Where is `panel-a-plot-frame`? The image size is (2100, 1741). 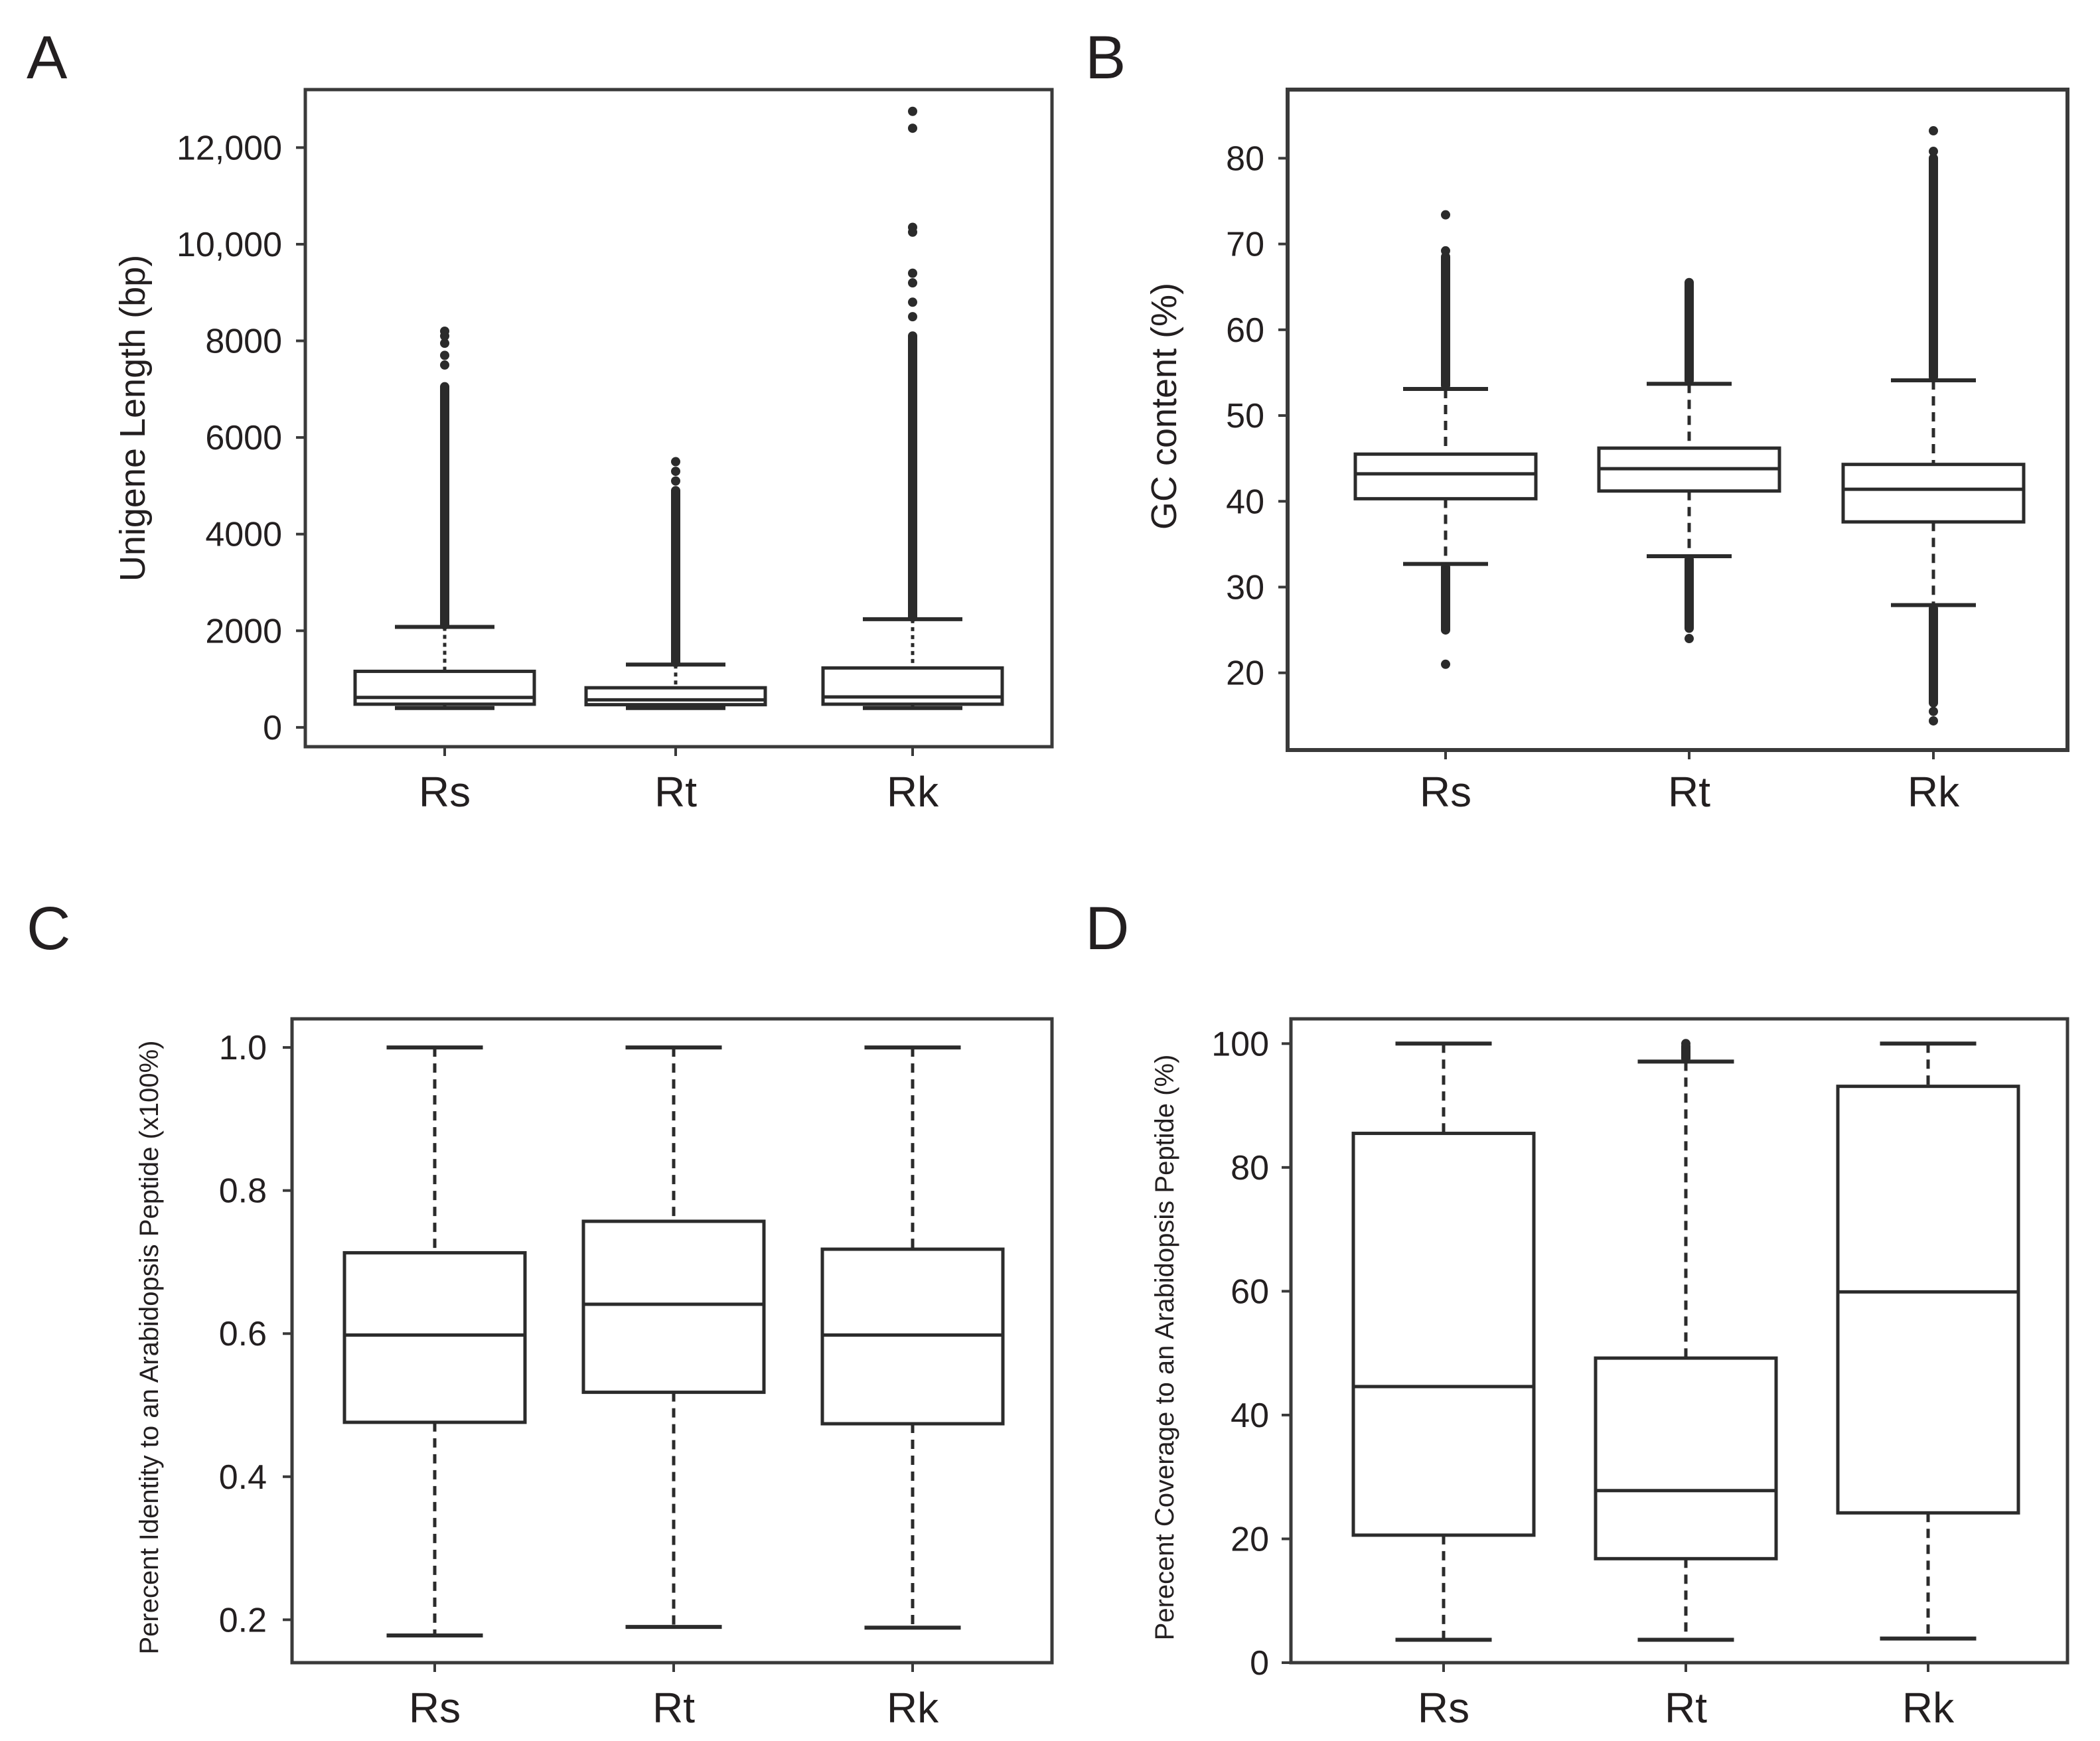
panel-a-plot-frame is located at coordinates (678, 418).